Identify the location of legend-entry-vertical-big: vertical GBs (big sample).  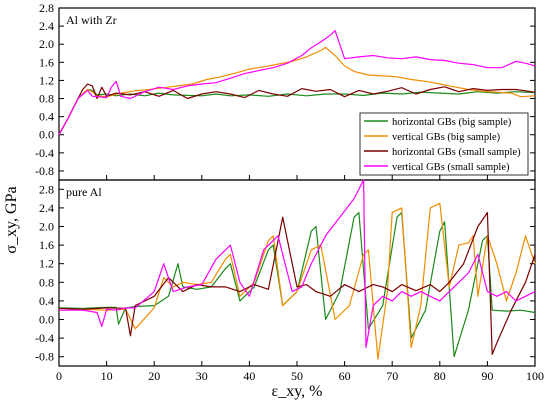
(432, 137).